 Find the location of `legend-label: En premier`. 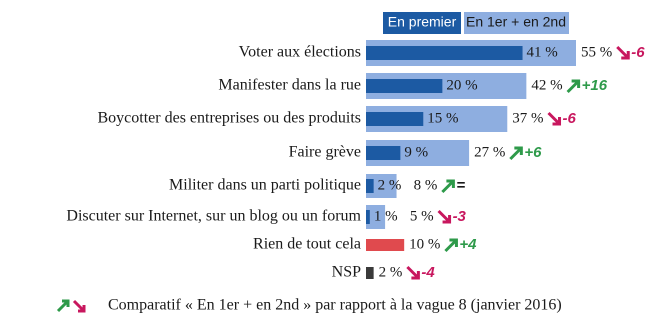

legend-label: En premier is located at coordinates (422, 22).